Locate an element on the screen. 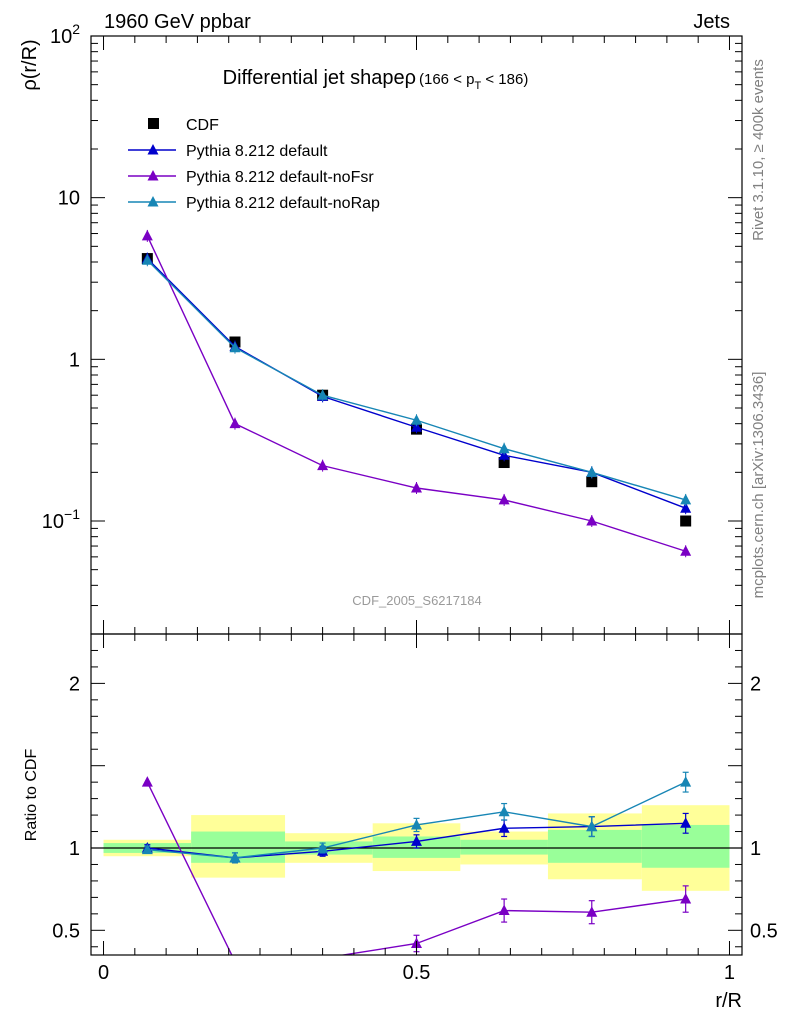  source-label: mcplots.cern.ch [arXiv:1306.3436] is located at coordinates (758, 485).